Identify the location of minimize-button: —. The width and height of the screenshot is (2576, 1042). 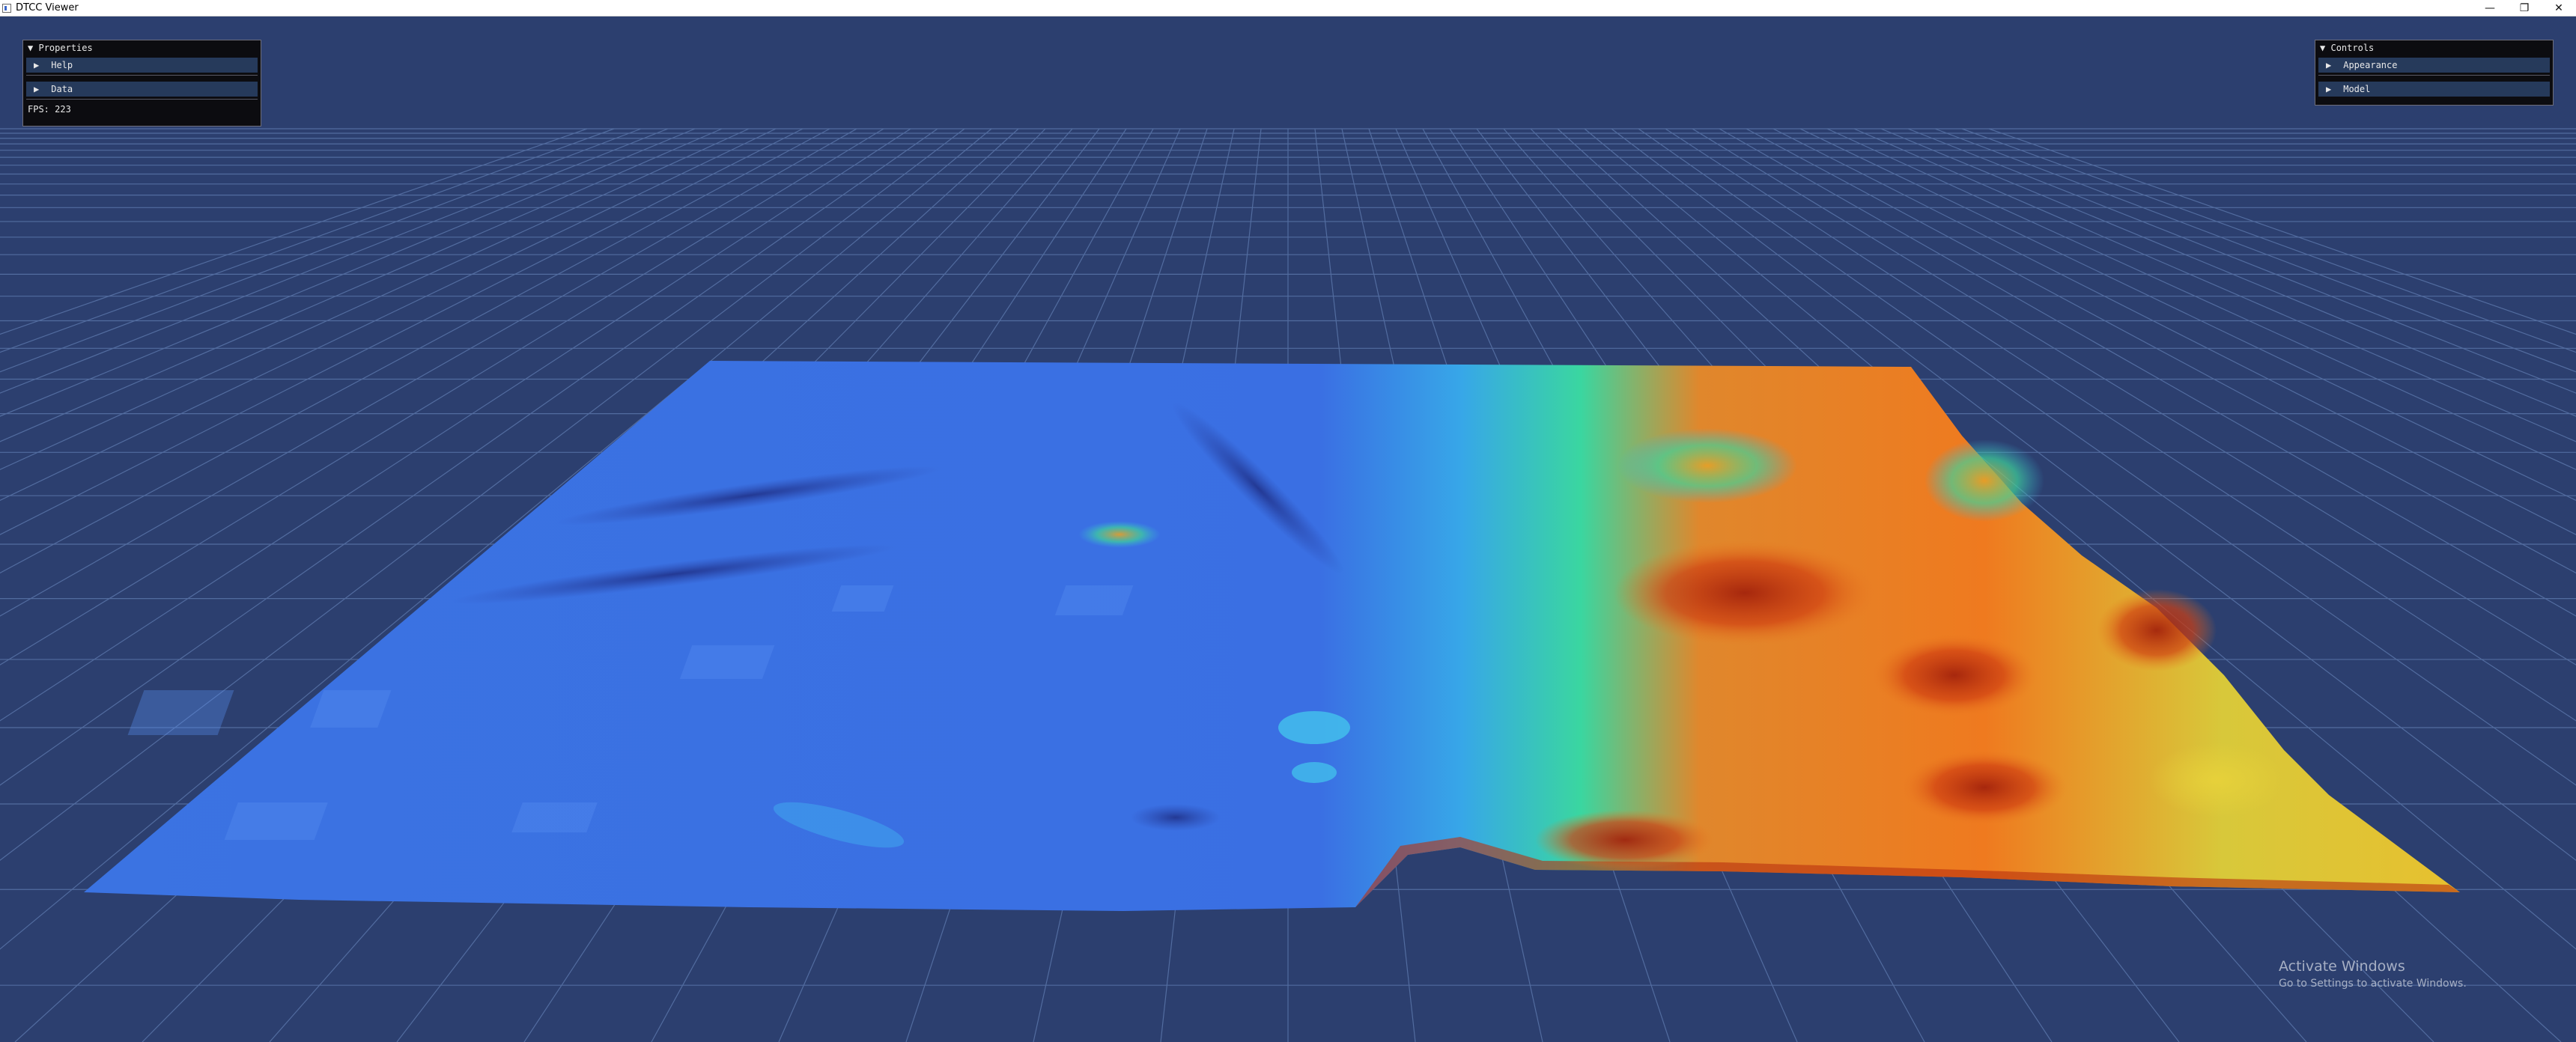
(2490, 8).